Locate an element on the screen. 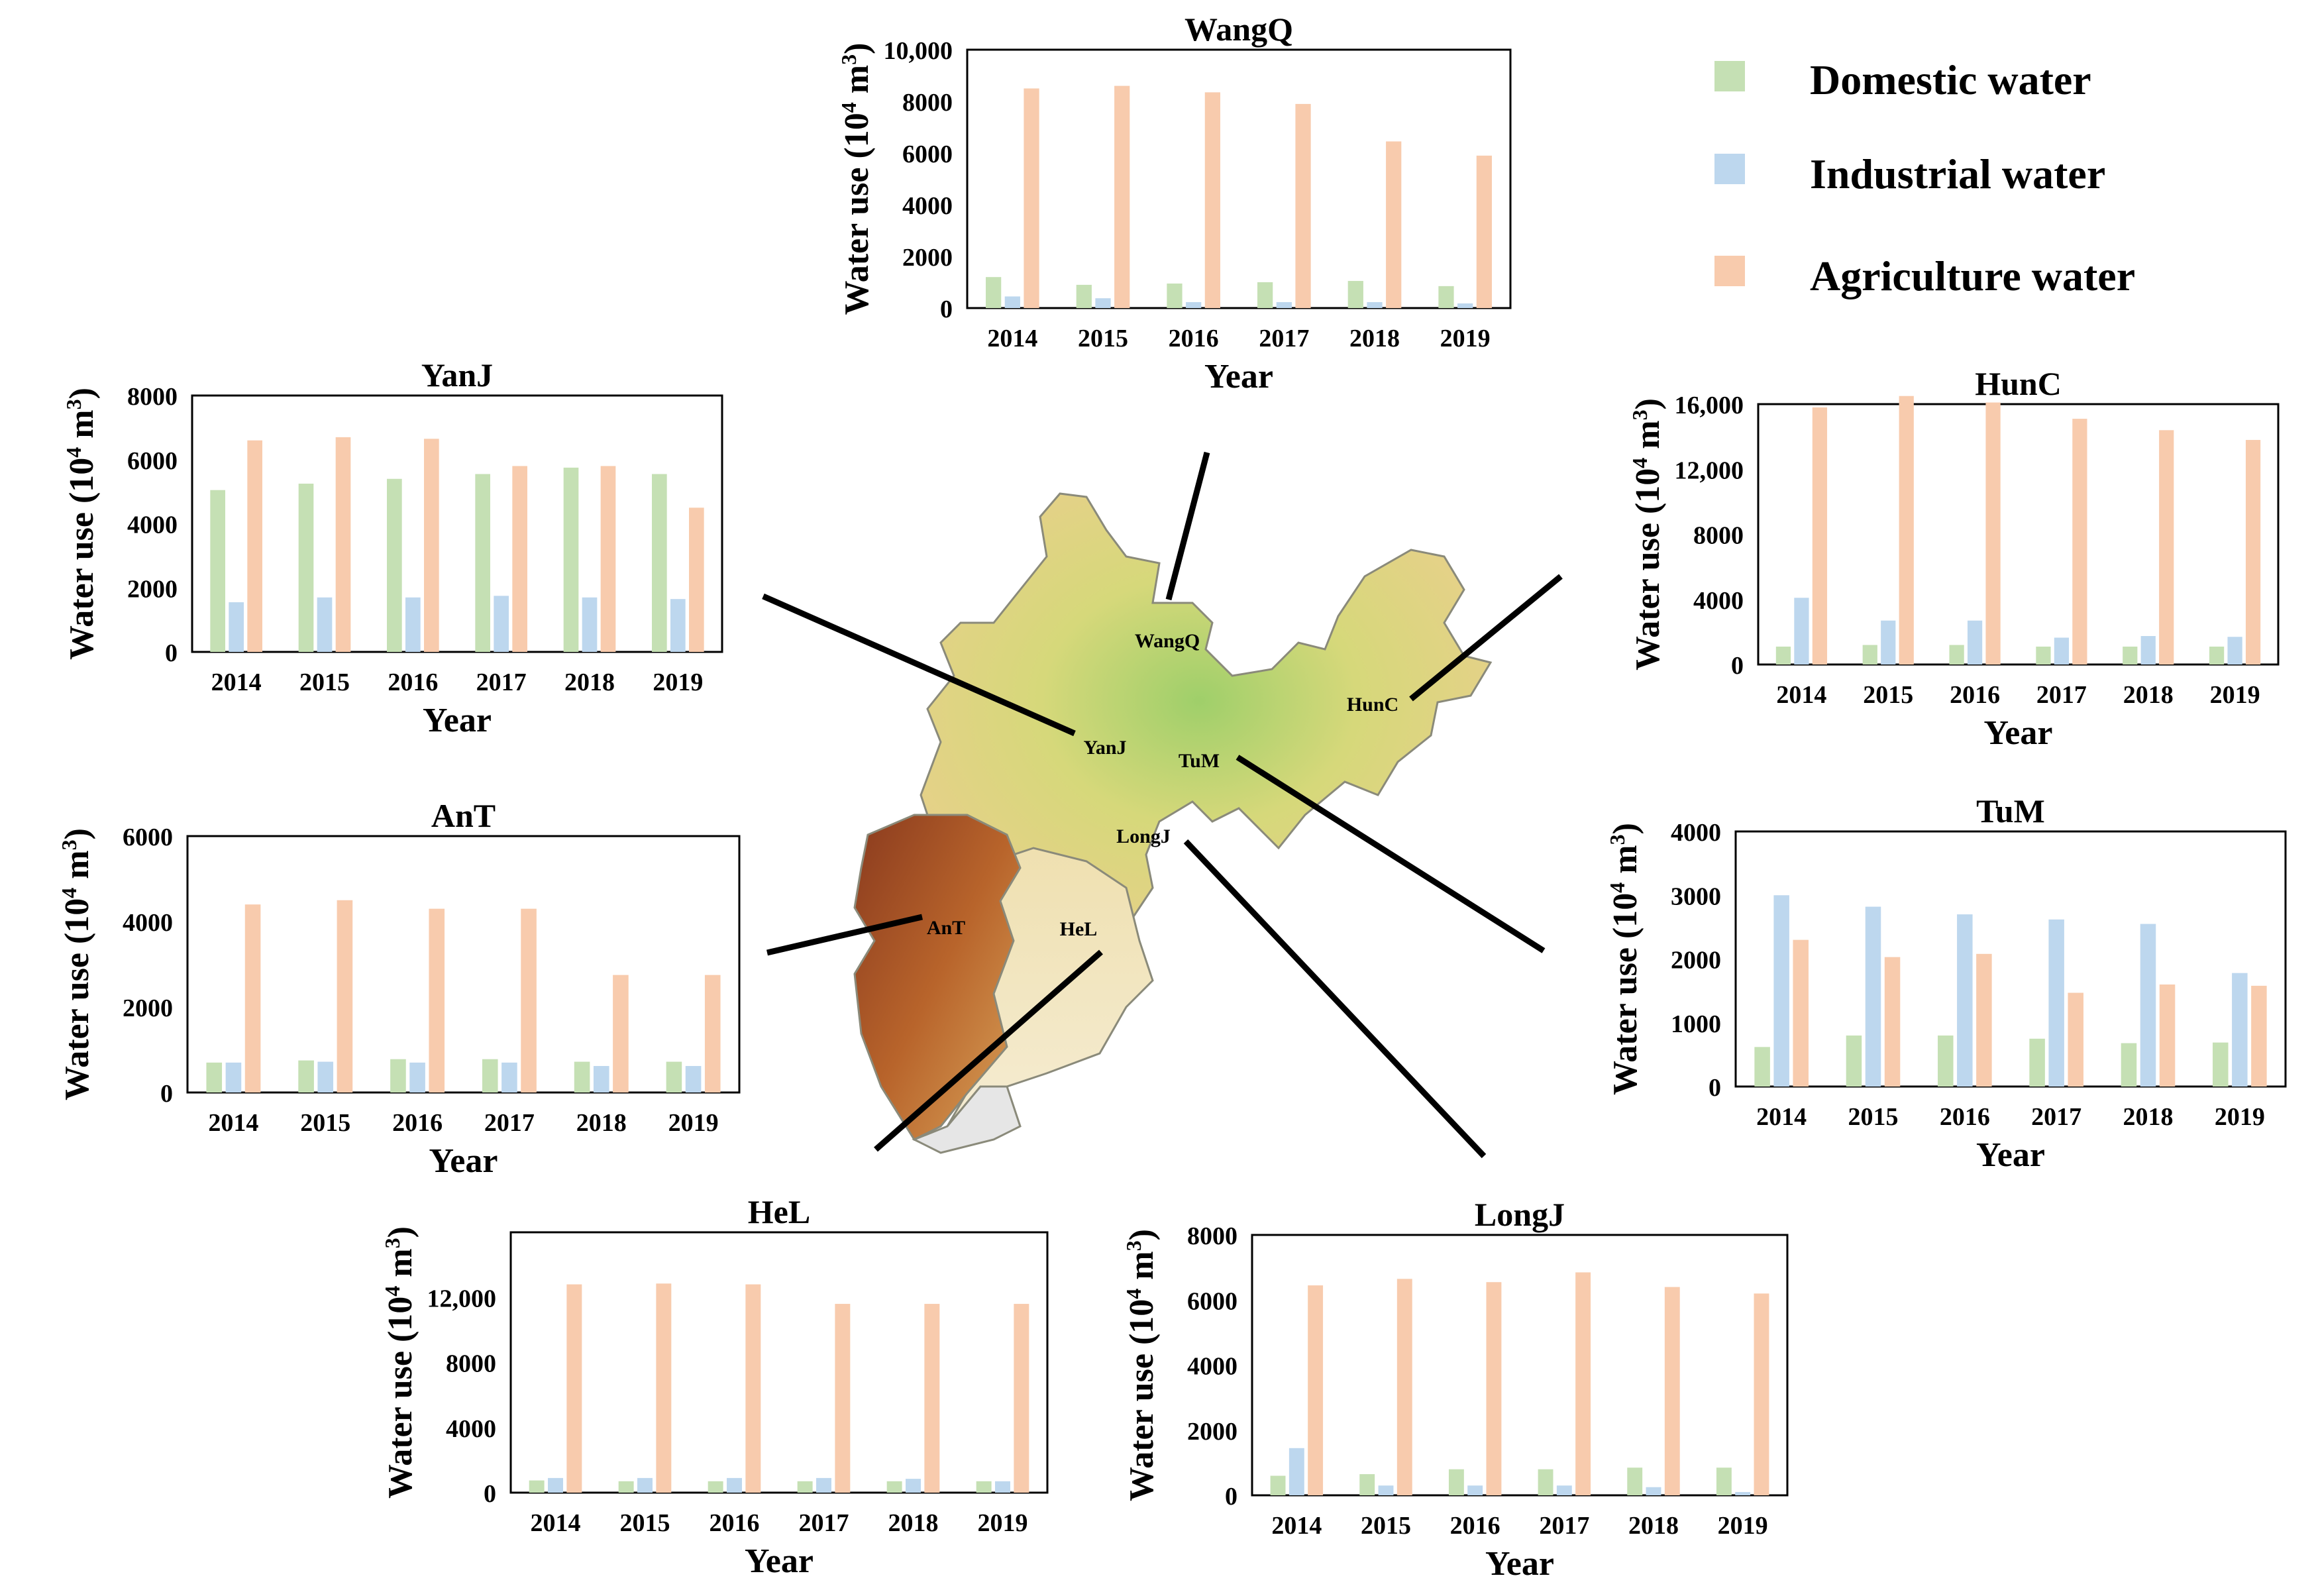 The image size is (2316, 1596). map-label-longj: LongJ is located at coordinates (1144, 836).